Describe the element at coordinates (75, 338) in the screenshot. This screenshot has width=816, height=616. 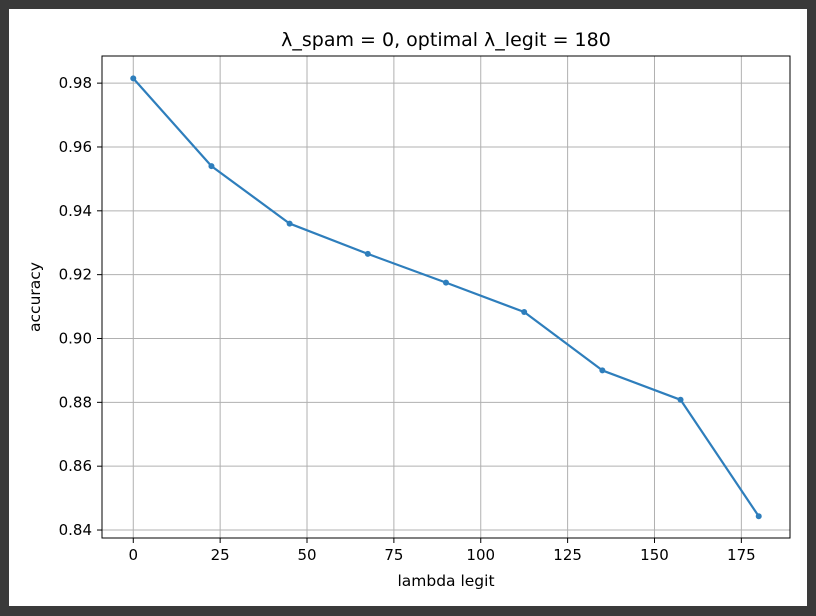
I see `y-tick-label: 0.90` at that location.